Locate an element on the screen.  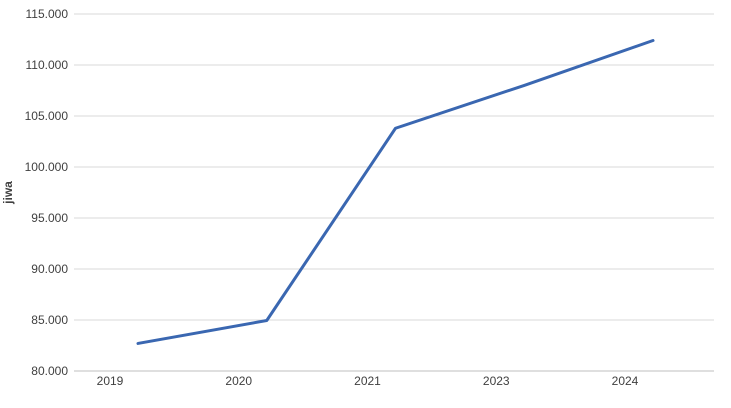
x-tick-label: 2021 is located at coordinates (367, 381).